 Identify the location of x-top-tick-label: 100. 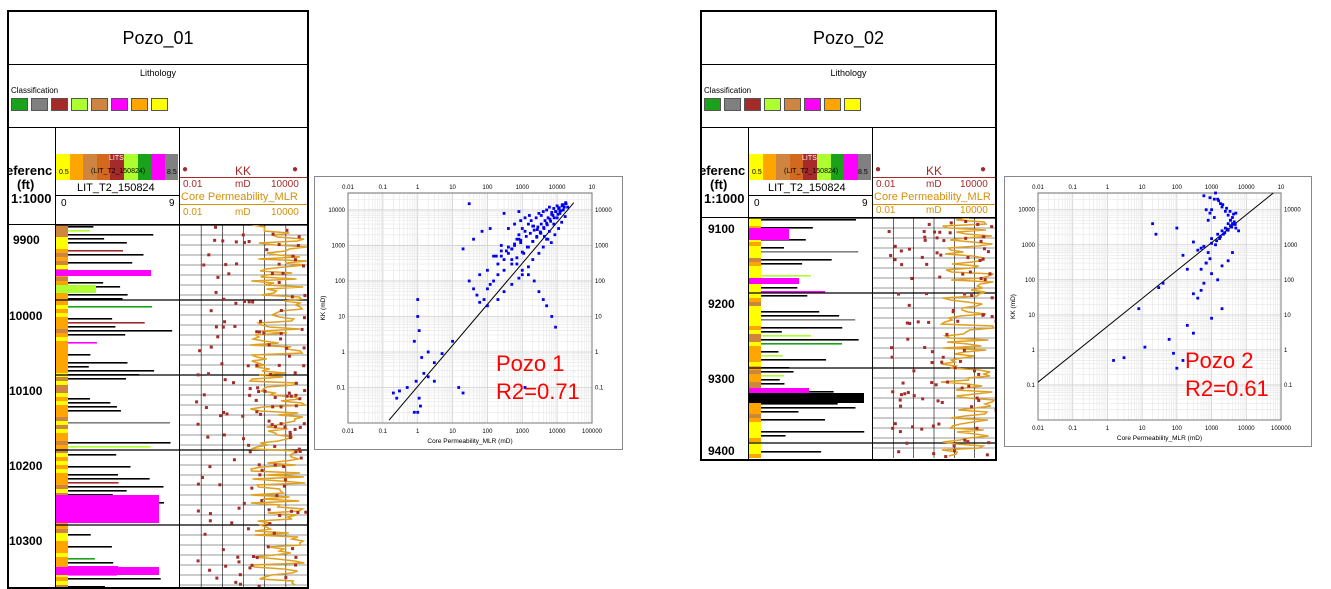
(487, 188).